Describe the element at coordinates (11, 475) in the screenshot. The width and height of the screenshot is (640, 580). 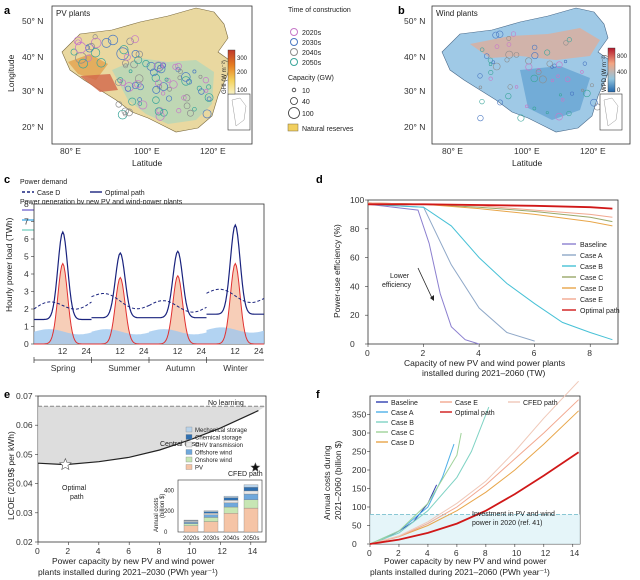
I see `panel-e-ylabel: LCOE (2019$ per kWh)` at that location.